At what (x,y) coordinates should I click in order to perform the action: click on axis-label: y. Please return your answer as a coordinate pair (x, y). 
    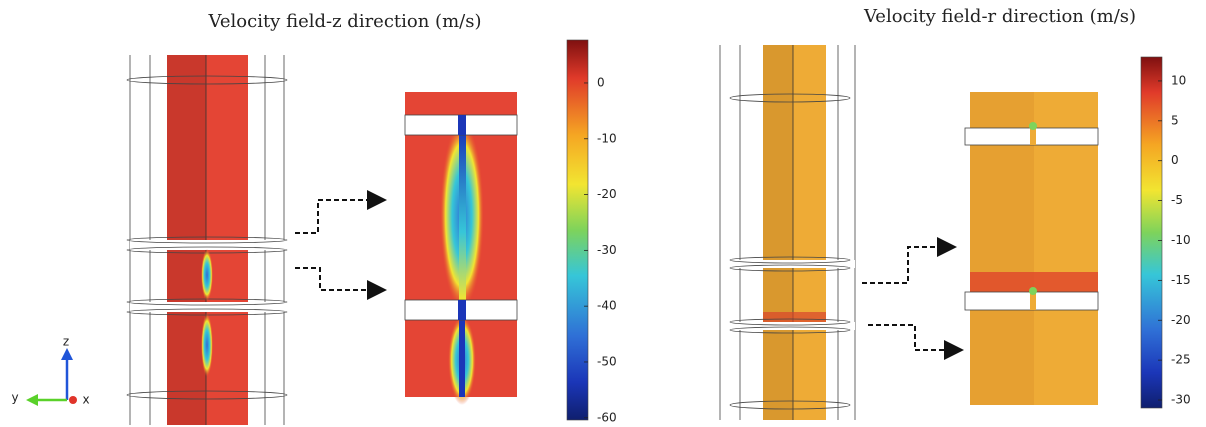
    Looking at the image, I should click on (14, 398).